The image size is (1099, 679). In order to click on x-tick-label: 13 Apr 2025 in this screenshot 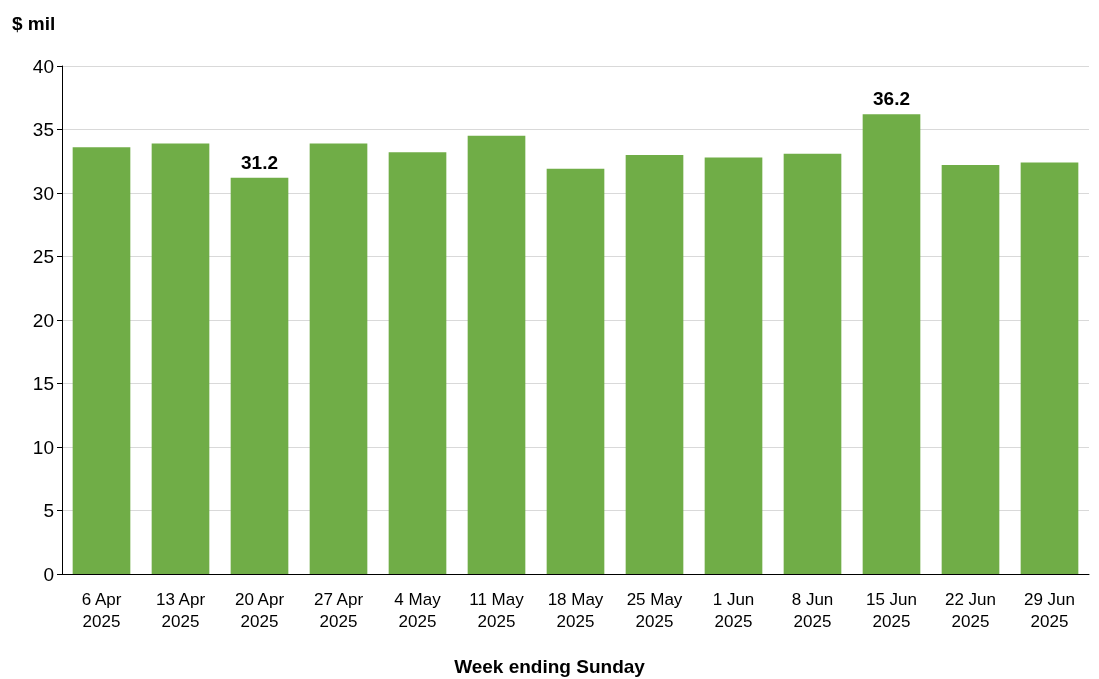, I will do `click(180, 610)`.